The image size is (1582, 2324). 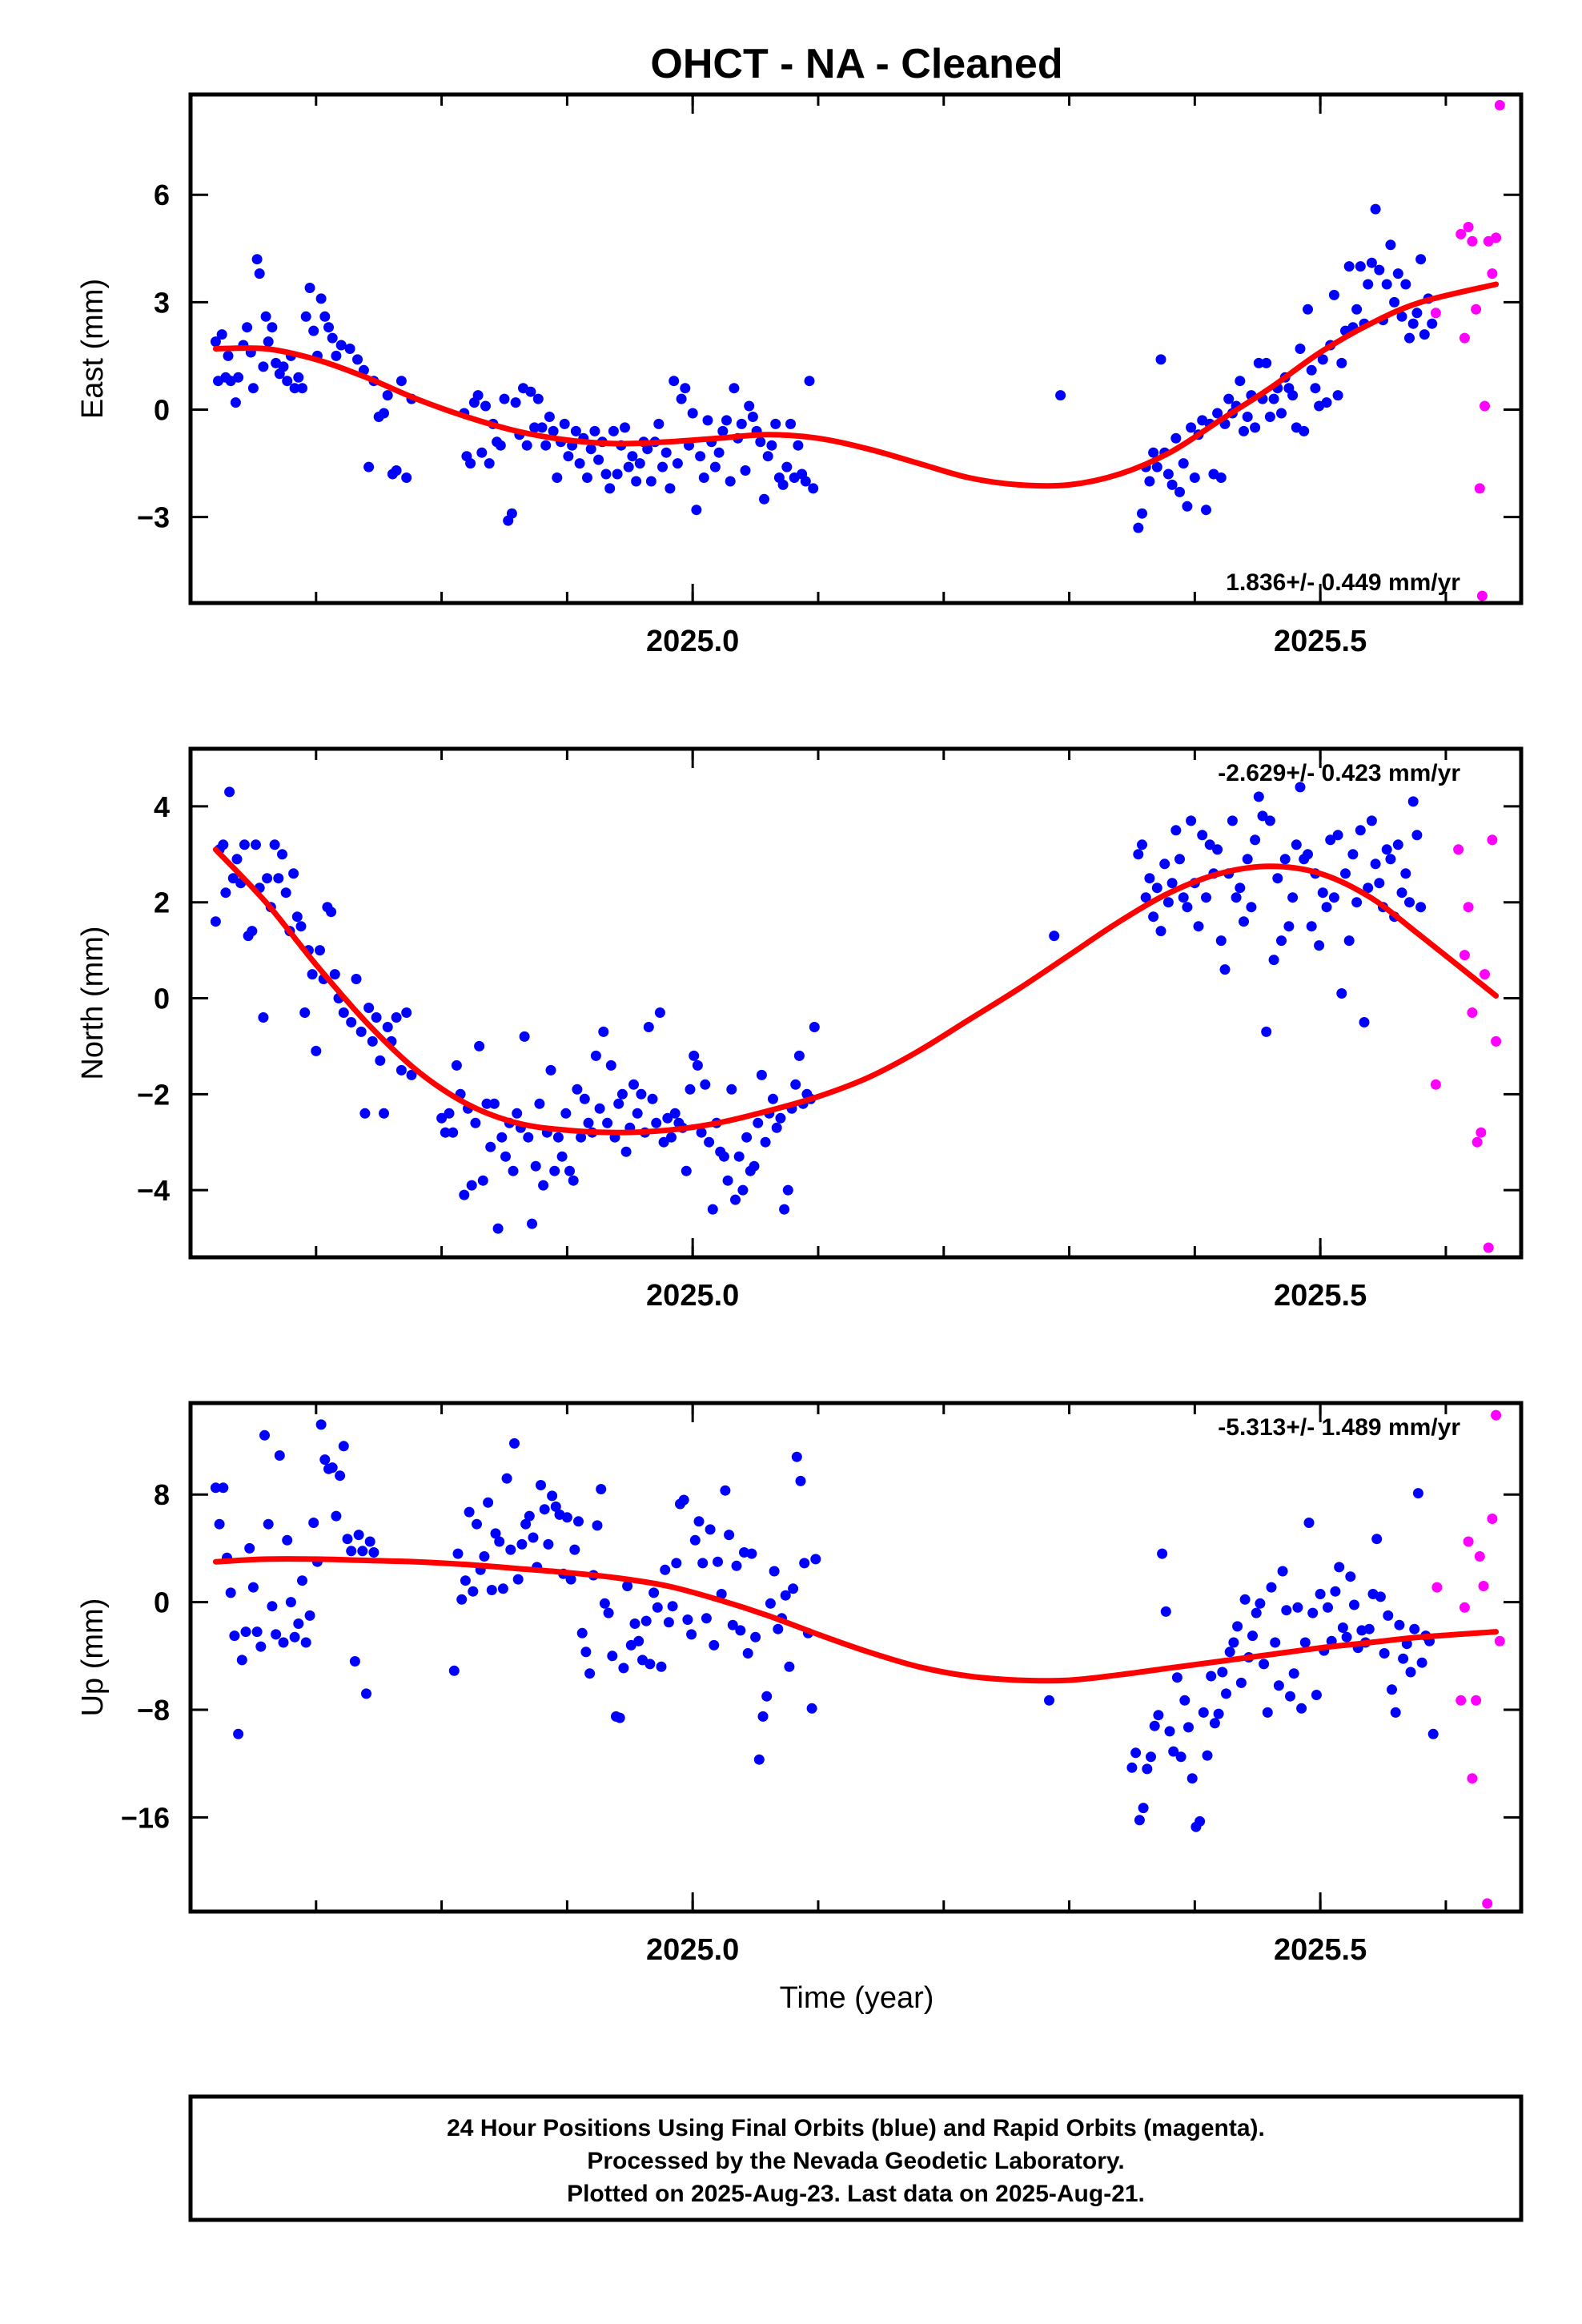 What do you see at coordinates (856, 1620) in the screenshot?
I see `model-curve` at bounding box center [856, 1620].